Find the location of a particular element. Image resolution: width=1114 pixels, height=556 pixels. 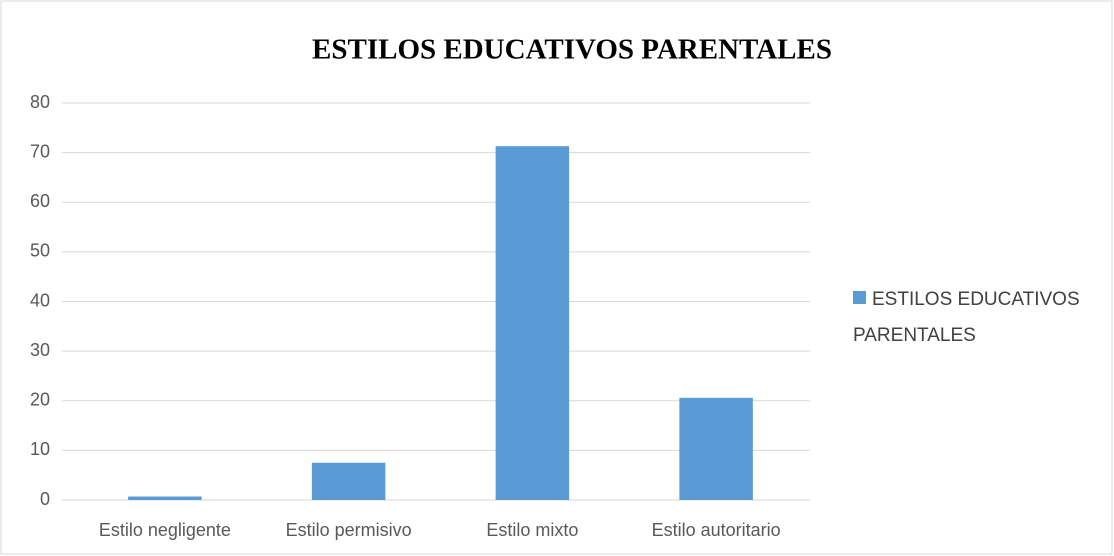

legend-swatch is located at coordinates (859, 297).